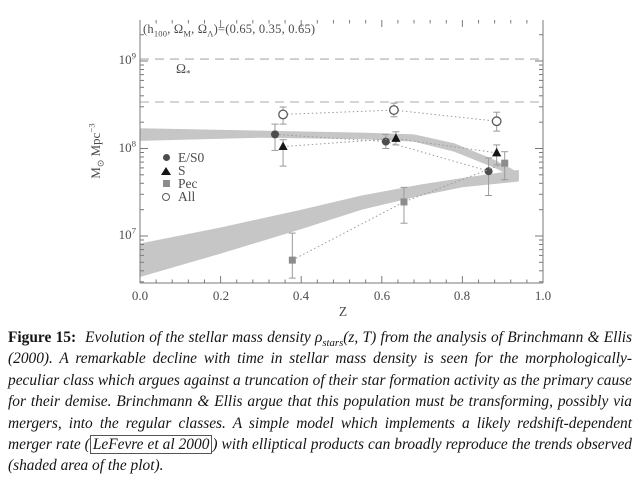 The width and height of the screenshot is (640, 477). I want to click on x-tick-label: 0.4, so click(301, 295).